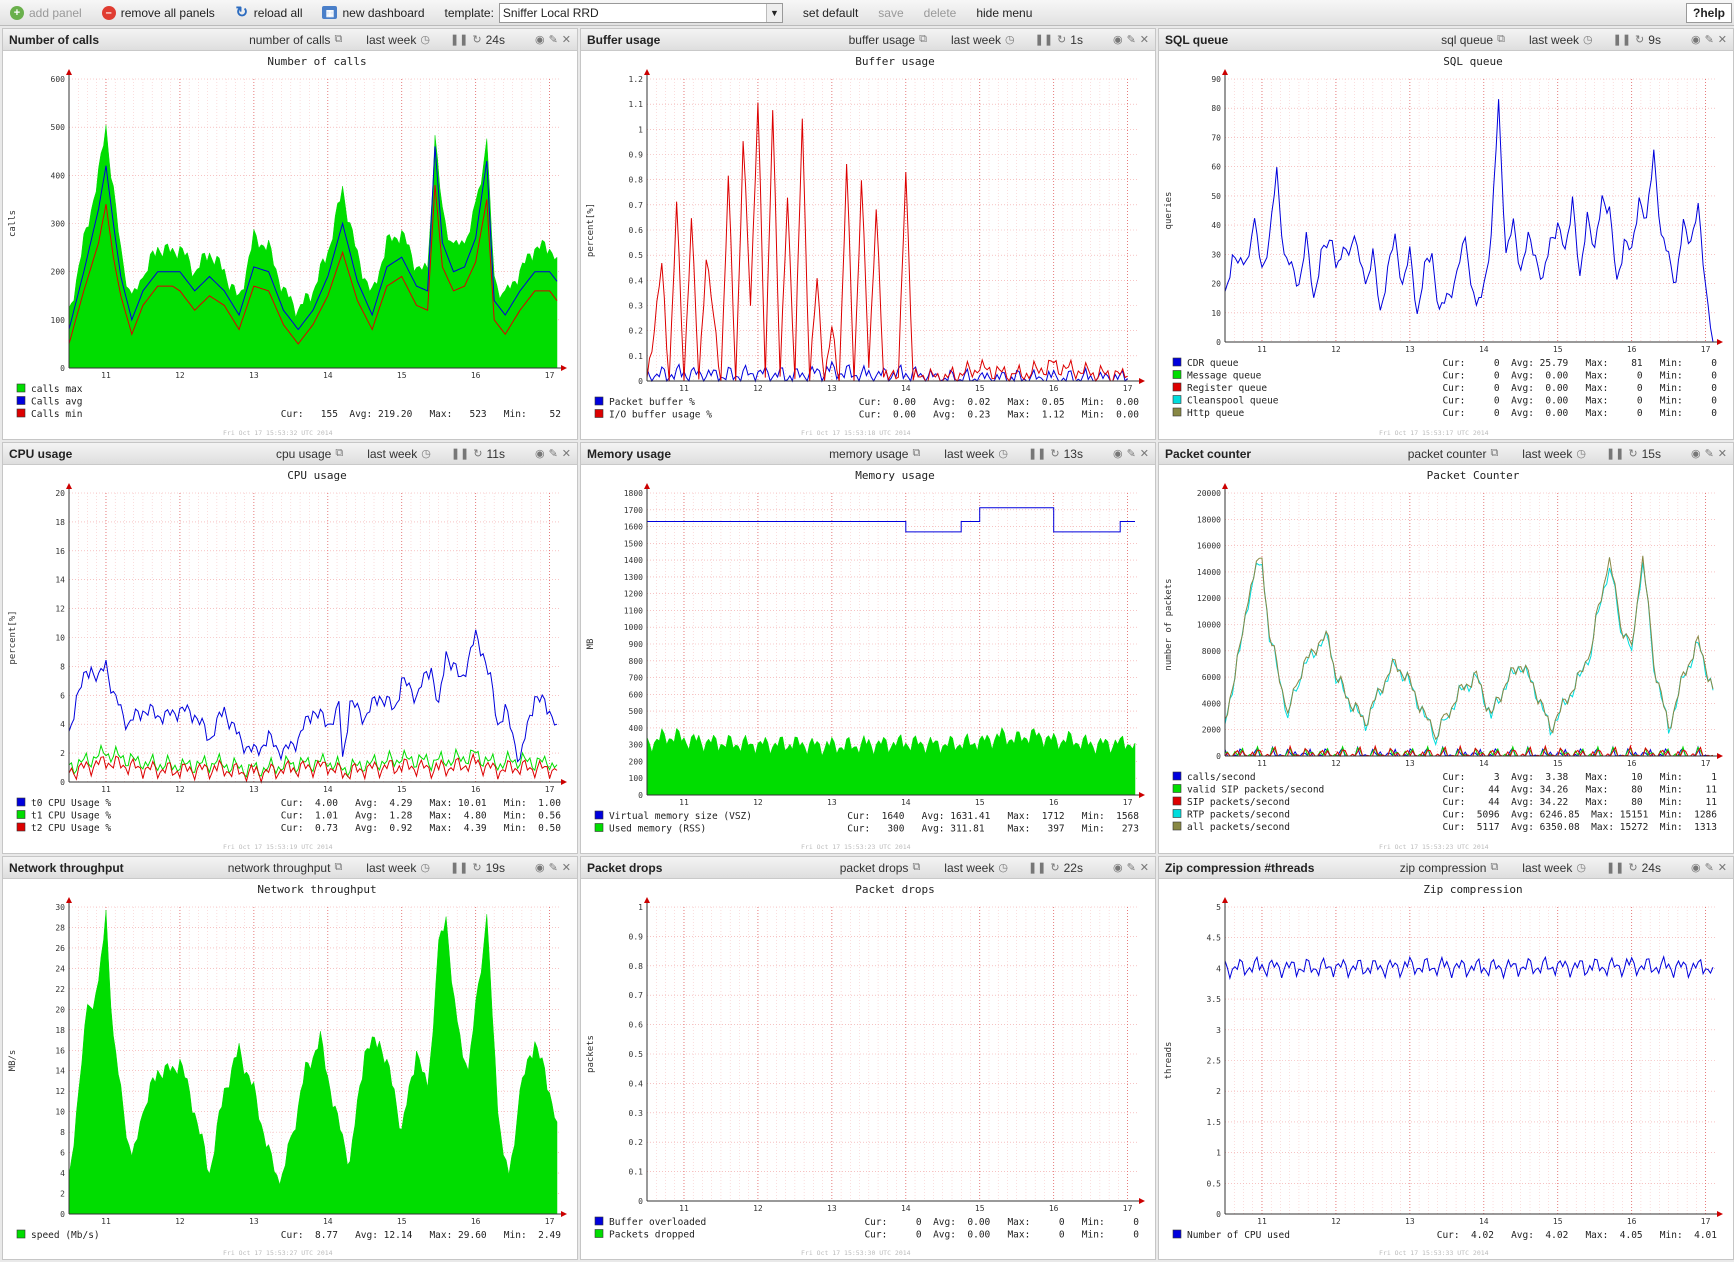  Describe the element at coordinates (495, 39) in the screenshot. I see `refresh-interval: 24s` at that location.